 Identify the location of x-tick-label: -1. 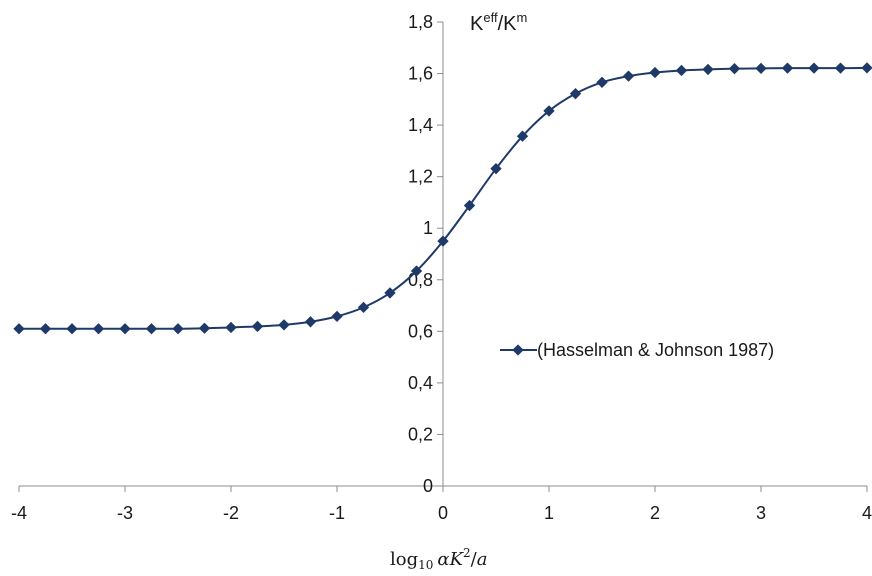
(337, 513).